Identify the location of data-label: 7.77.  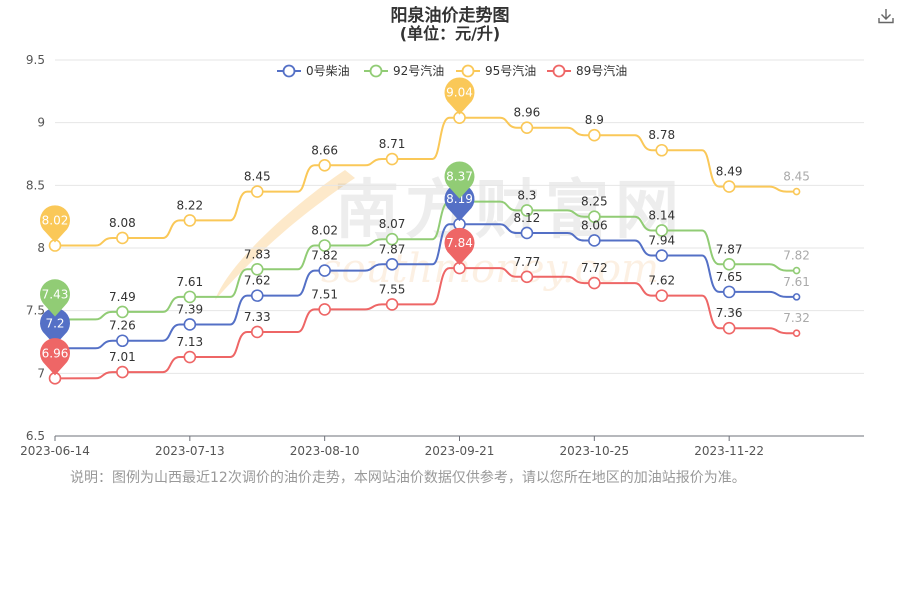
(527, 262).